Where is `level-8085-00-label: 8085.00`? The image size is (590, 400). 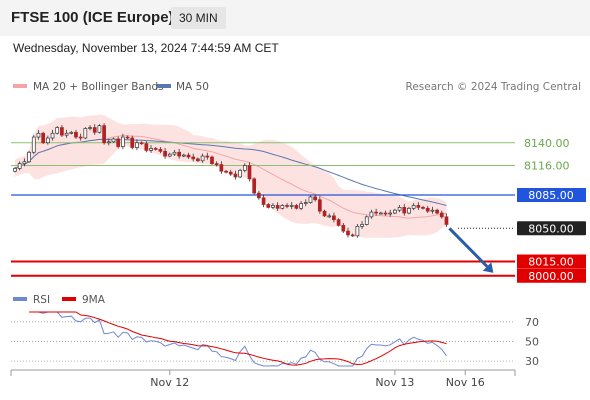
level-8085-00-label: 8085.00 is located at coordinates (551, 195).